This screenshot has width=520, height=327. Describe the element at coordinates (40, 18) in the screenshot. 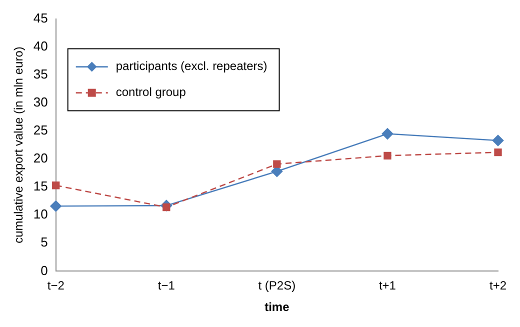

I see `y-tick-label: 45` at that location.